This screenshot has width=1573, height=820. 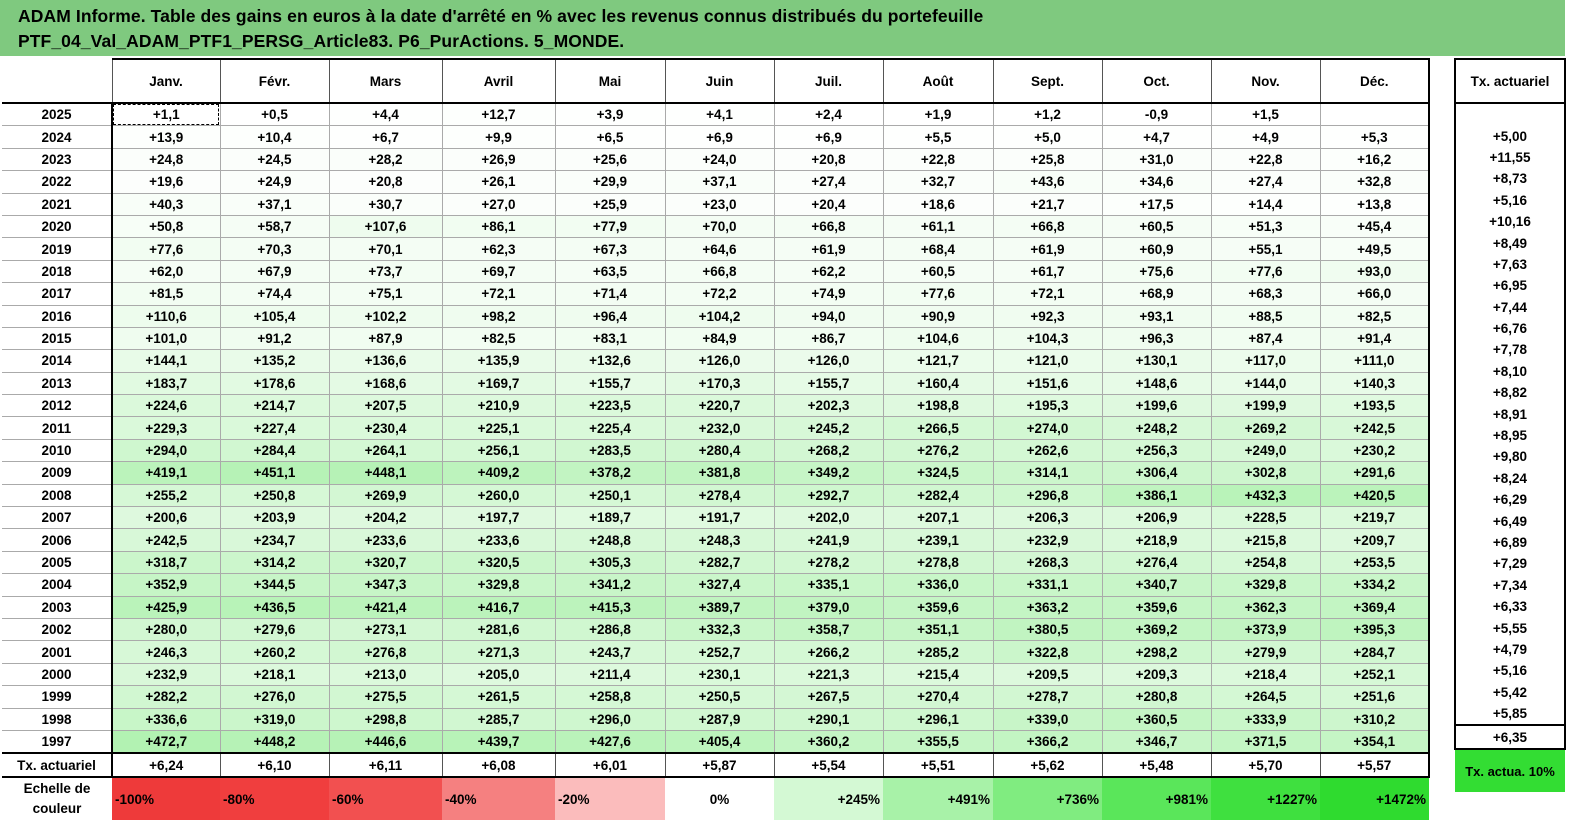 I want to click on gain-cell: +1,5, so click(x=1265, y=115).